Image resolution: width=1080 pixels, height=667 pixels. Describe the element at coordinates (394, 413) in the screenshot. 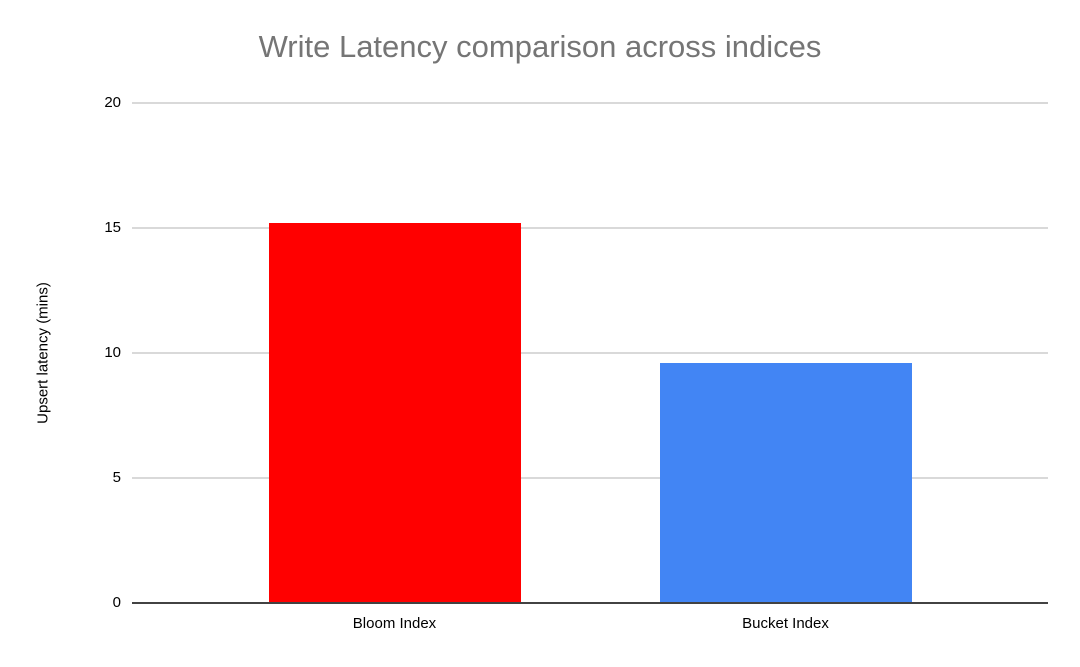

I see `bar-bloom-index` at that location.